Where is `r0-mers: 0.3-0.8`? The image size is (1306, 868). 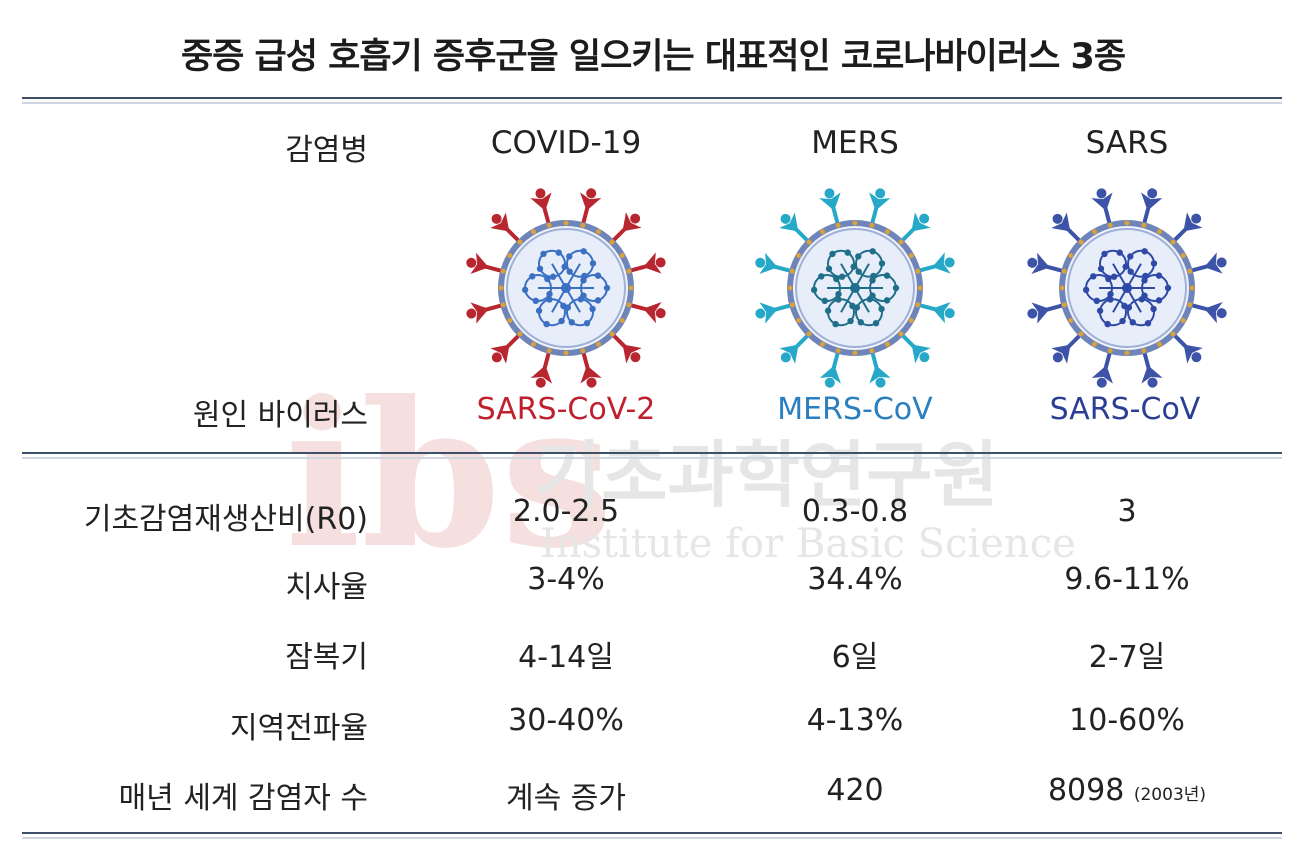
r0-mers: 0.3-0.8 is located at coordinates (855, 511).